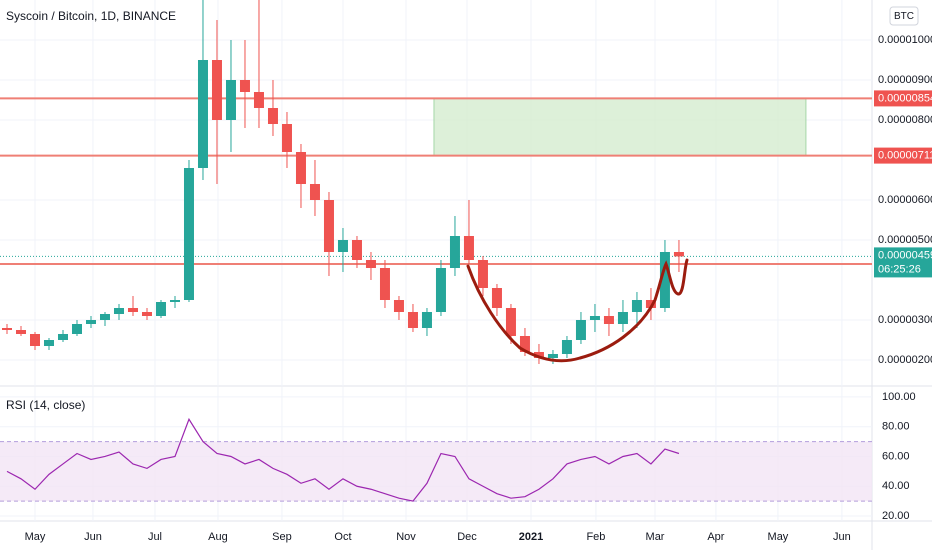 This screenshot has width=932, height=550. What do you see at coordinates (905, 255) in the screenshot?
I see `last-price-label: 0.00000459` at bounding box center [905, 255].